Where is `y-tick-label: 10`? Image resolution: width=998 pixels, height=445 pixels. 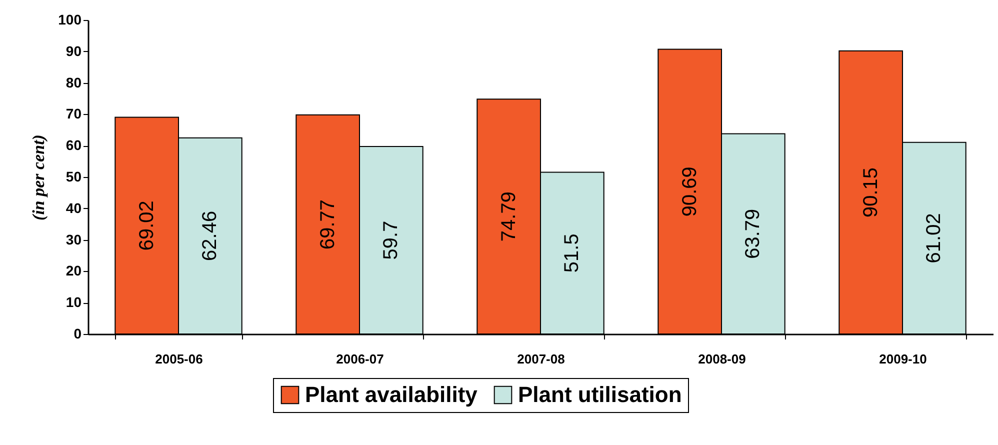
y-tick-label: 10 is located at coordinates (74, 302).